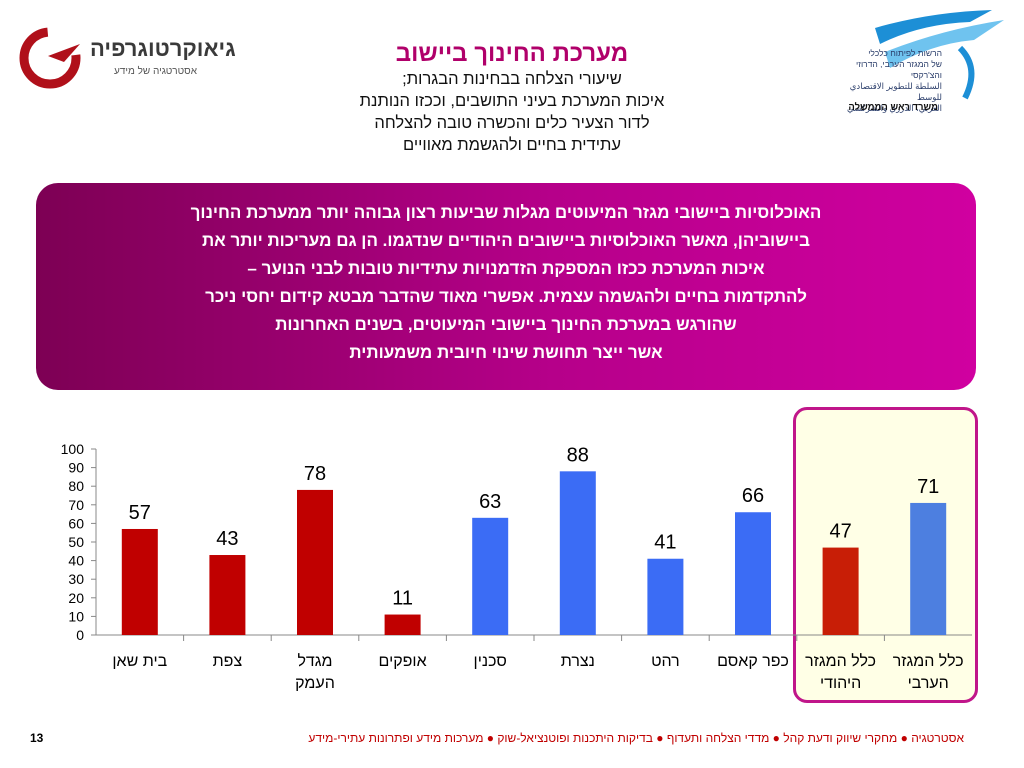  I want to click on subtitle-line: לדור הצעיר כלים והכשרה טובה להצלחה, so click(512, 123).